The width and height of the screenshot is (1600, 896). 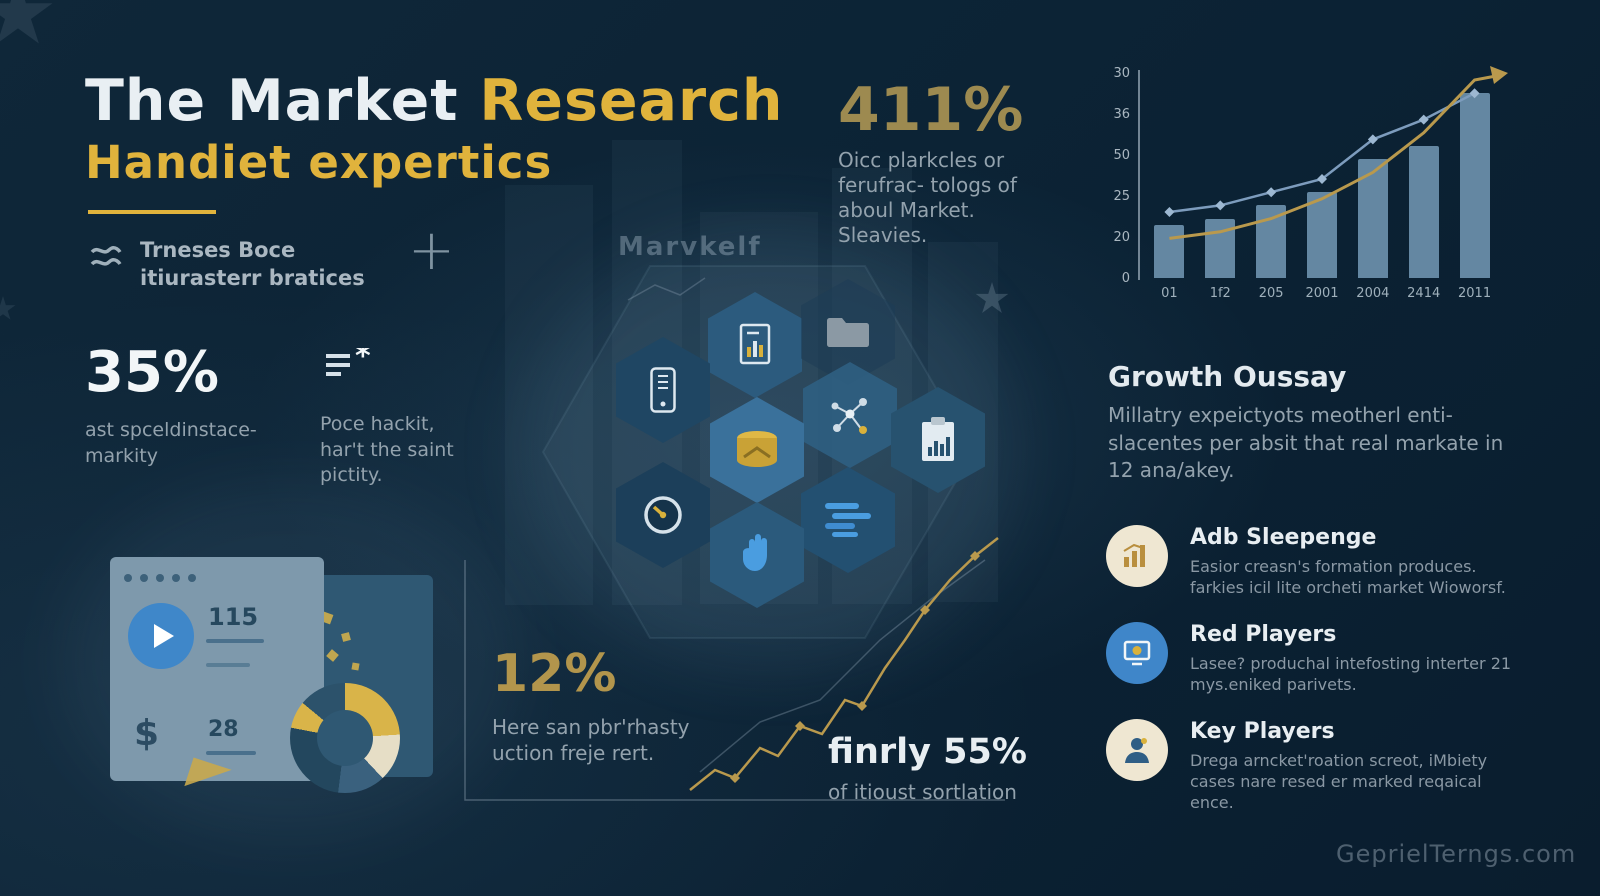 I want to click on hexagon-network, so click(x=850, y=415).